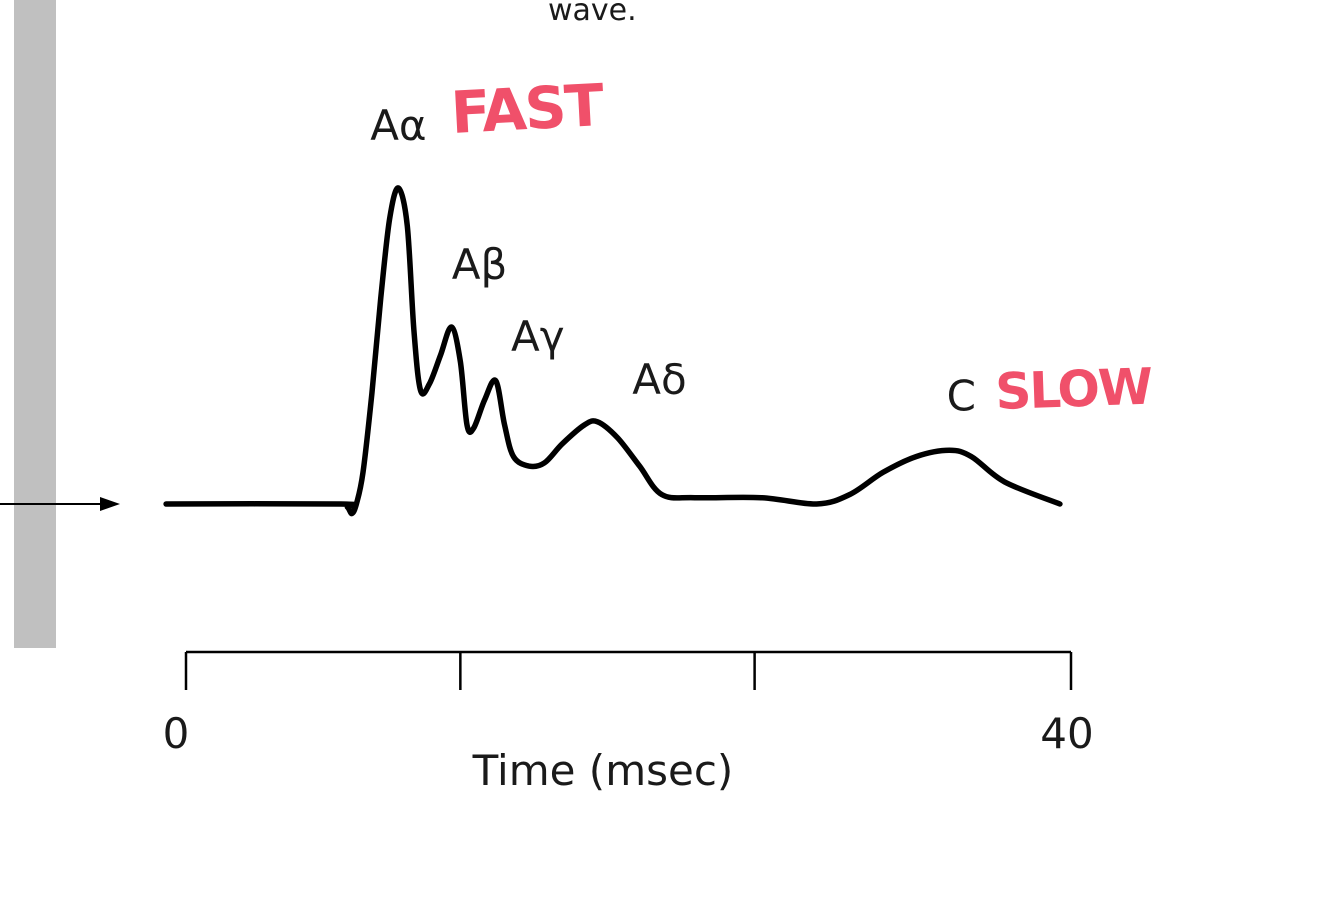  Describe the element at coordinates (527, 109) in the screenshot. I see `fast-annotation: FAST` at that location.